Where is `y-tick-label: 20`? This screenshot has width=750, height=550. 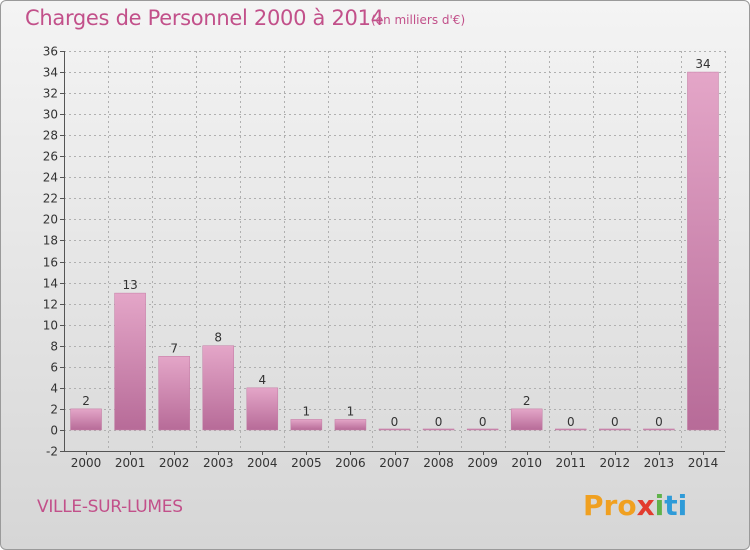
y-tick-label: 20 is located at coordinates (50, 220).